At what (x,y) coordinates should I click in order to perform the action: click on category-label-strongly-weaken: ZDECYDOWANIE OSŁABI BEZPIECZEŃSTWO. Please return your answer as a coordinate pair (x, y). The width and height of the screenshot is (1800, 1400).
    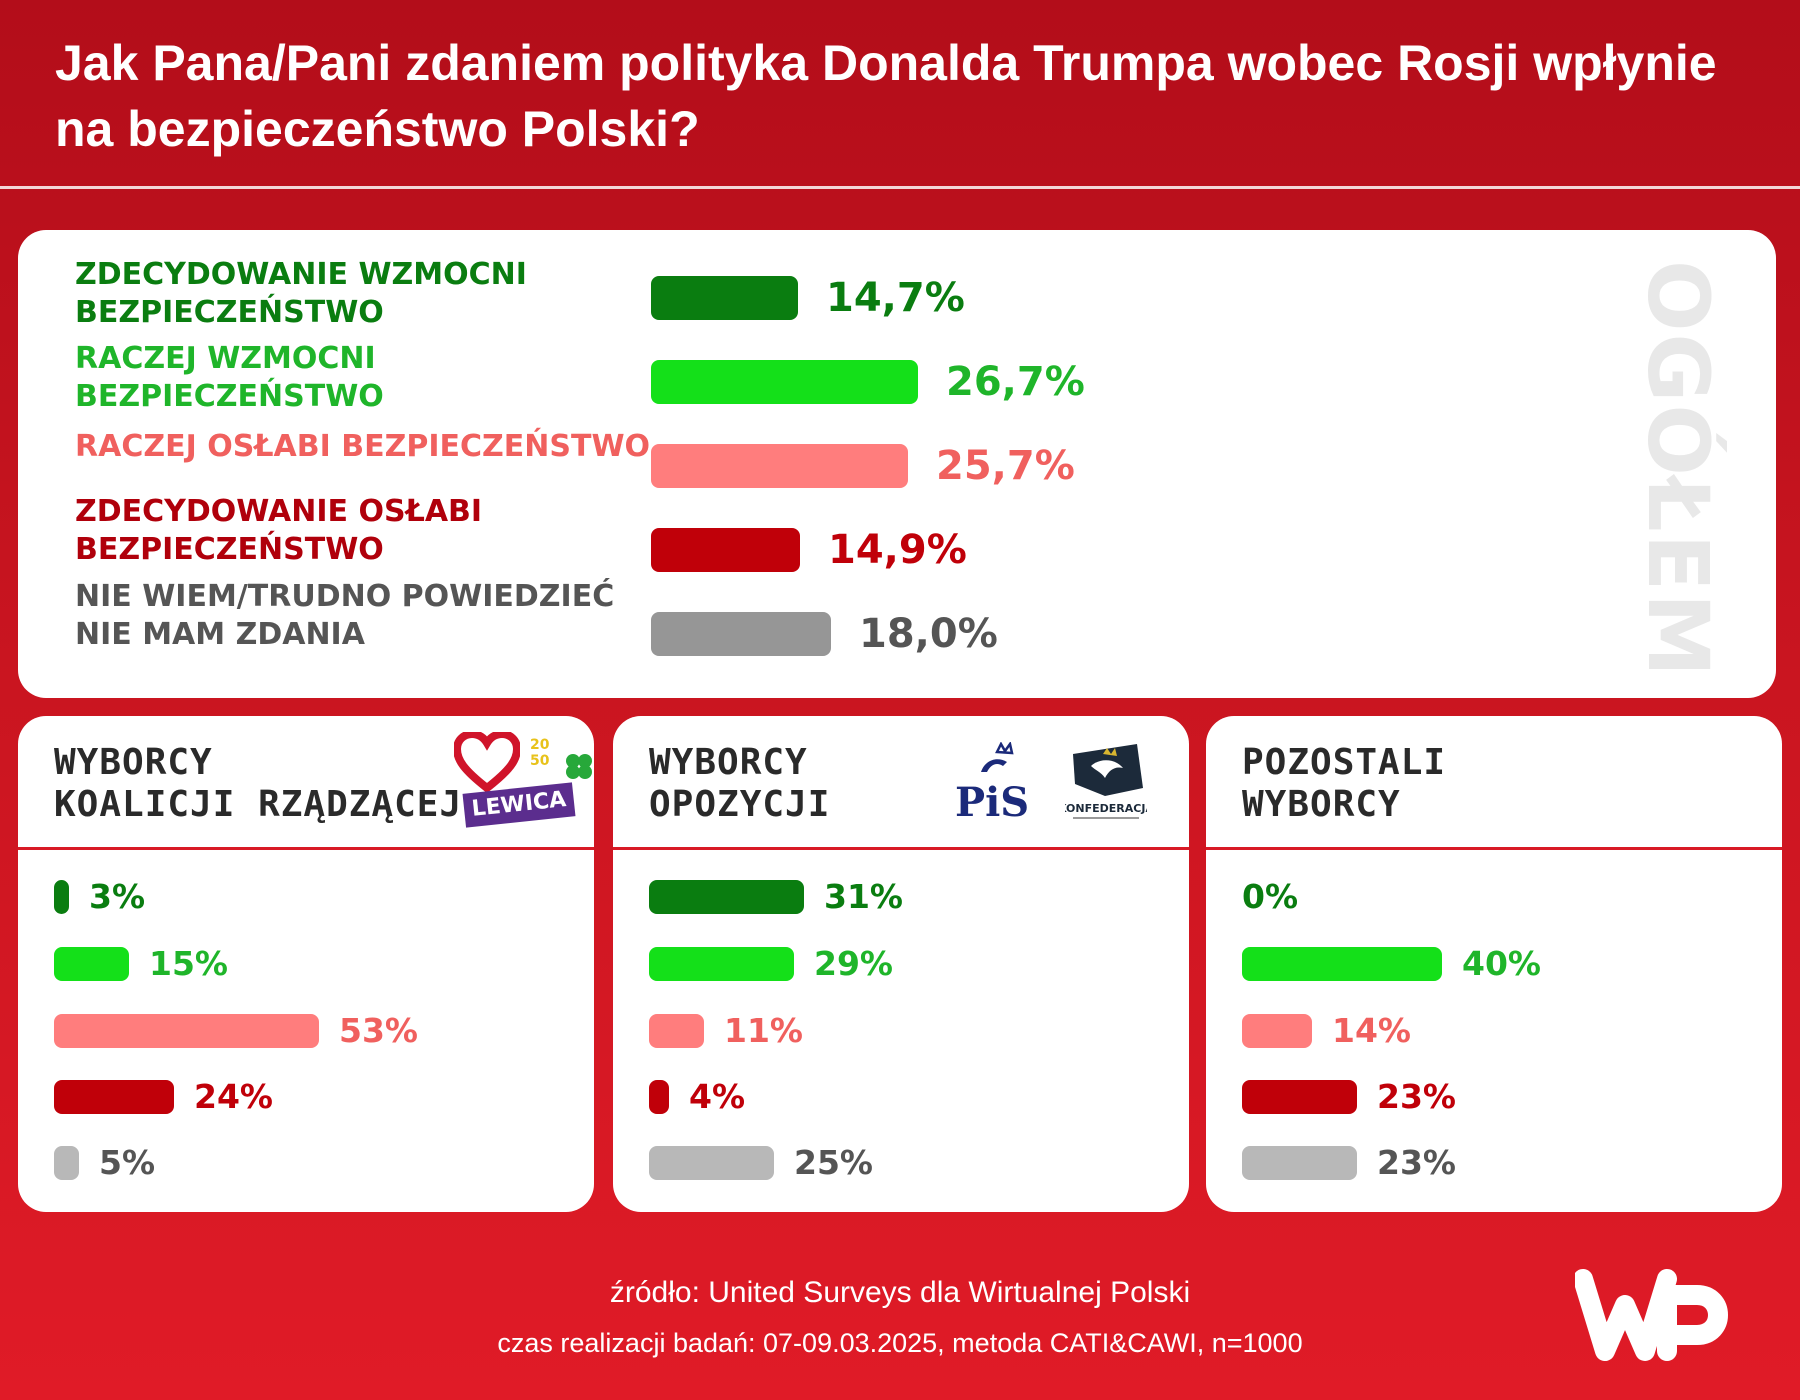
    Looking at the image, I should click on (278, 531).